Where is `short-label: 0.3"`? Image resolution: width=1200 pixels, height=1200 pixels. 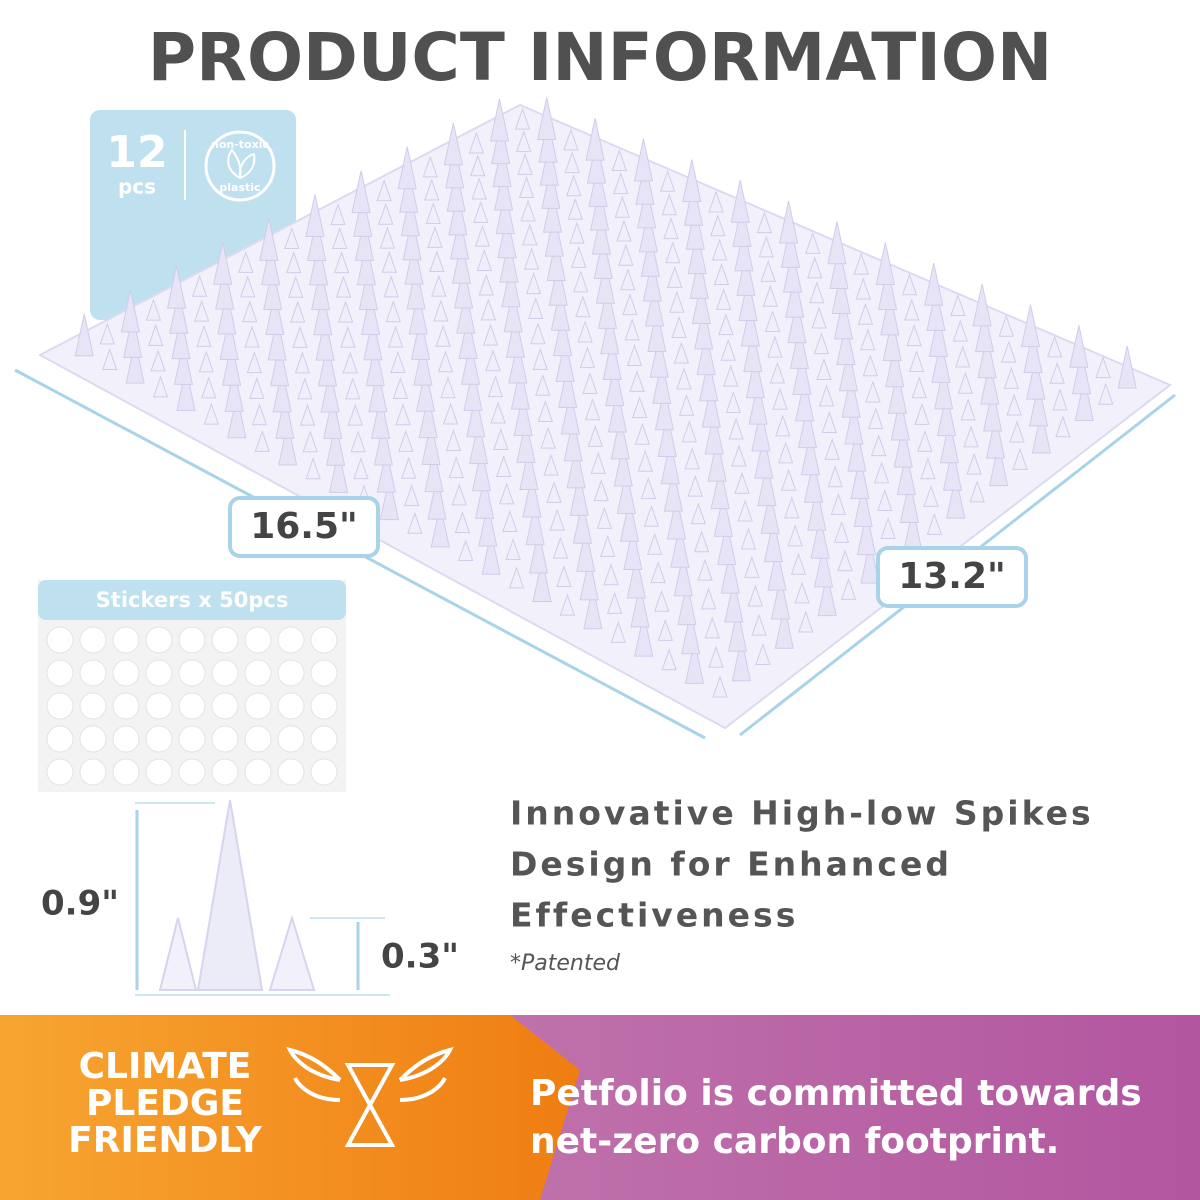
short-label: 0.3" is located at coordinates (420, 957).